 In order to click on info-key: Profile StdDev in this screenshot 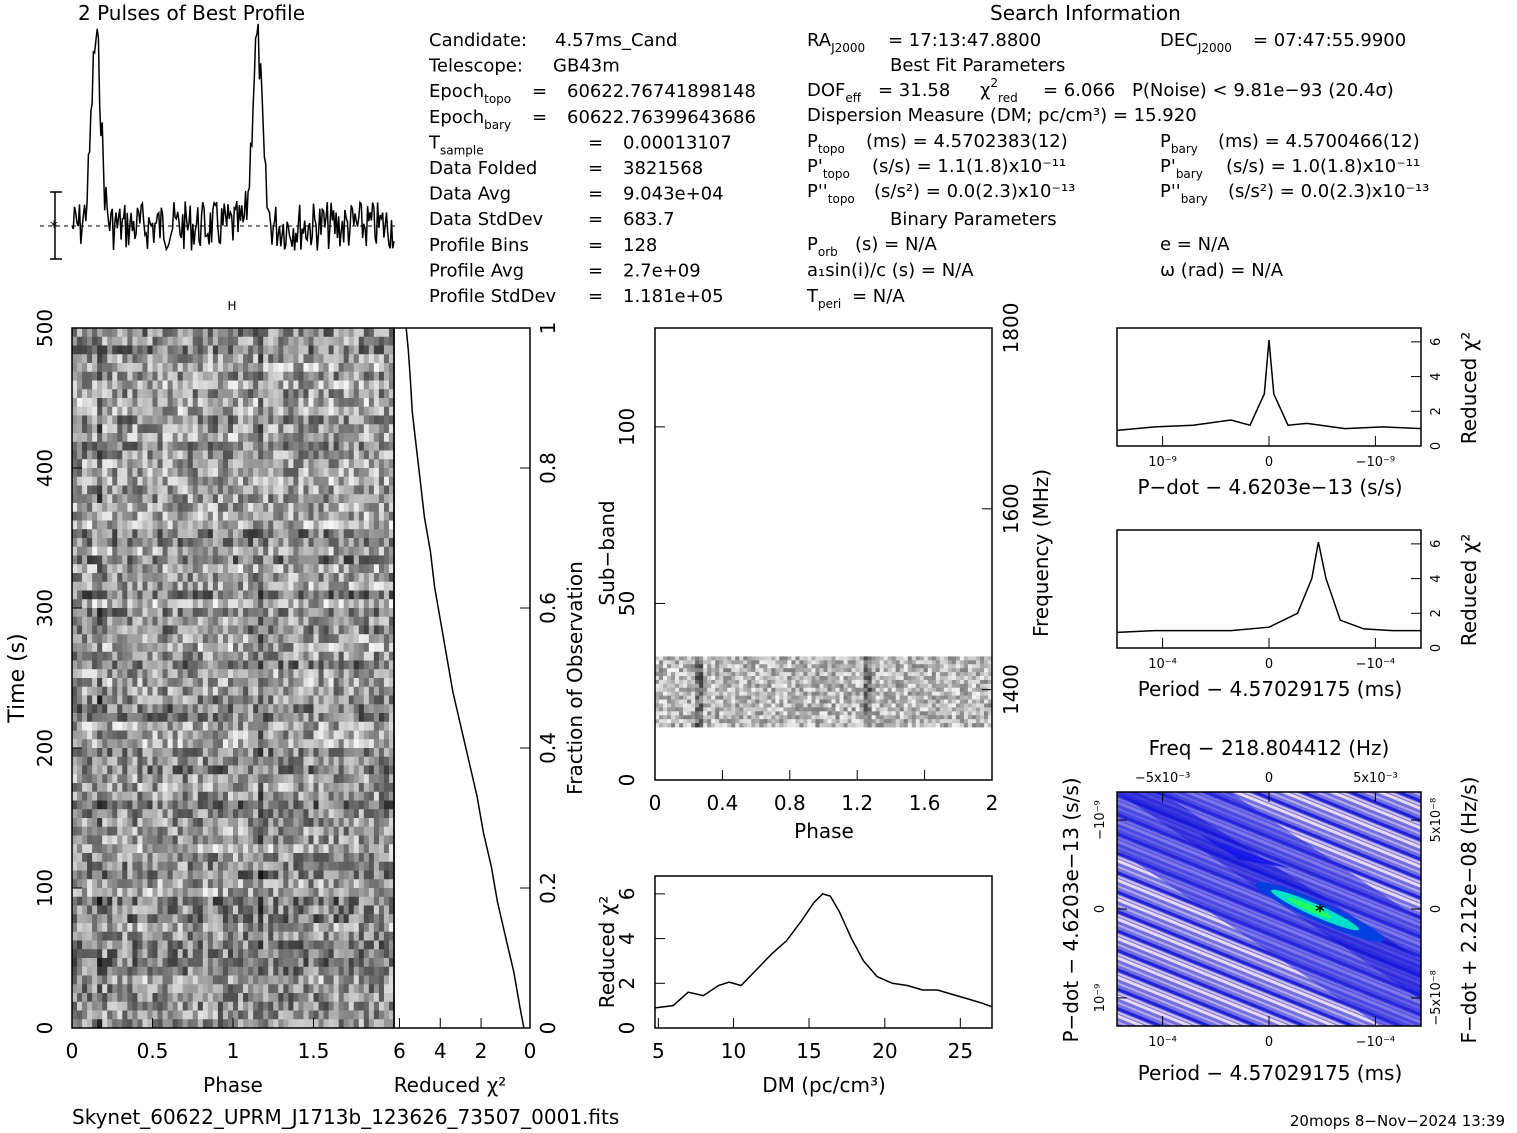, I will do `click(493, 296)`.